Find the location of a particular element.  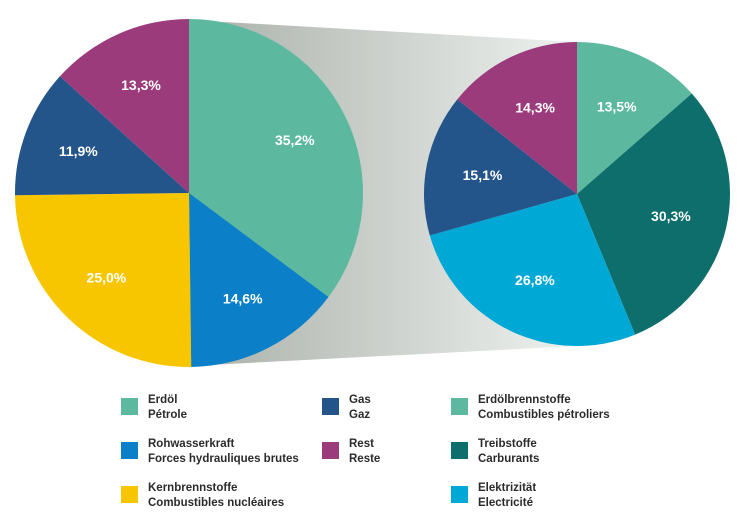

pie-final-slice-rest is located at coordinates (517, 118).